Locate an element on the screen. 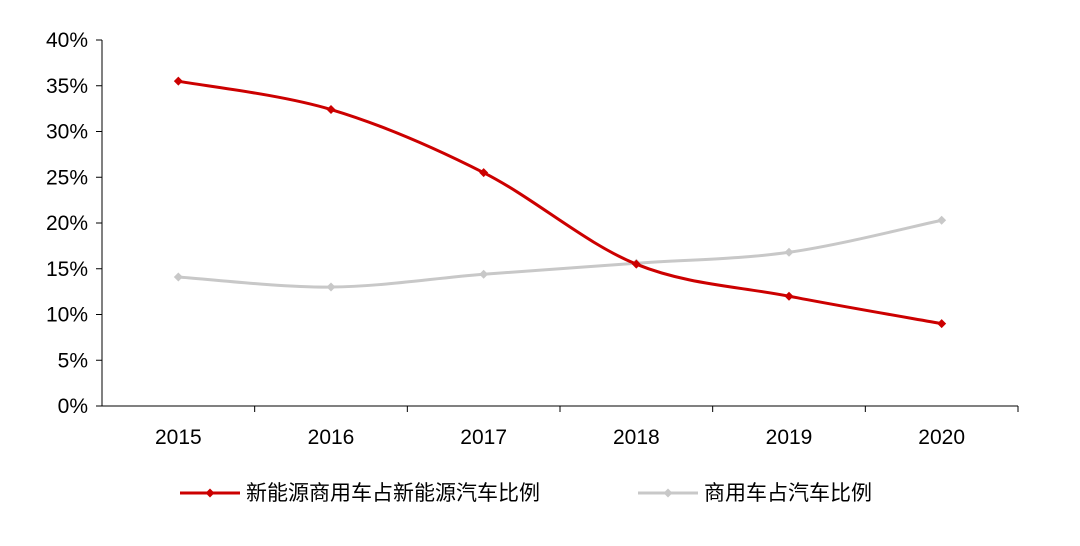 The image size is (1080, 546). y-tick-label: 5% is located at coordinates (73, 360).